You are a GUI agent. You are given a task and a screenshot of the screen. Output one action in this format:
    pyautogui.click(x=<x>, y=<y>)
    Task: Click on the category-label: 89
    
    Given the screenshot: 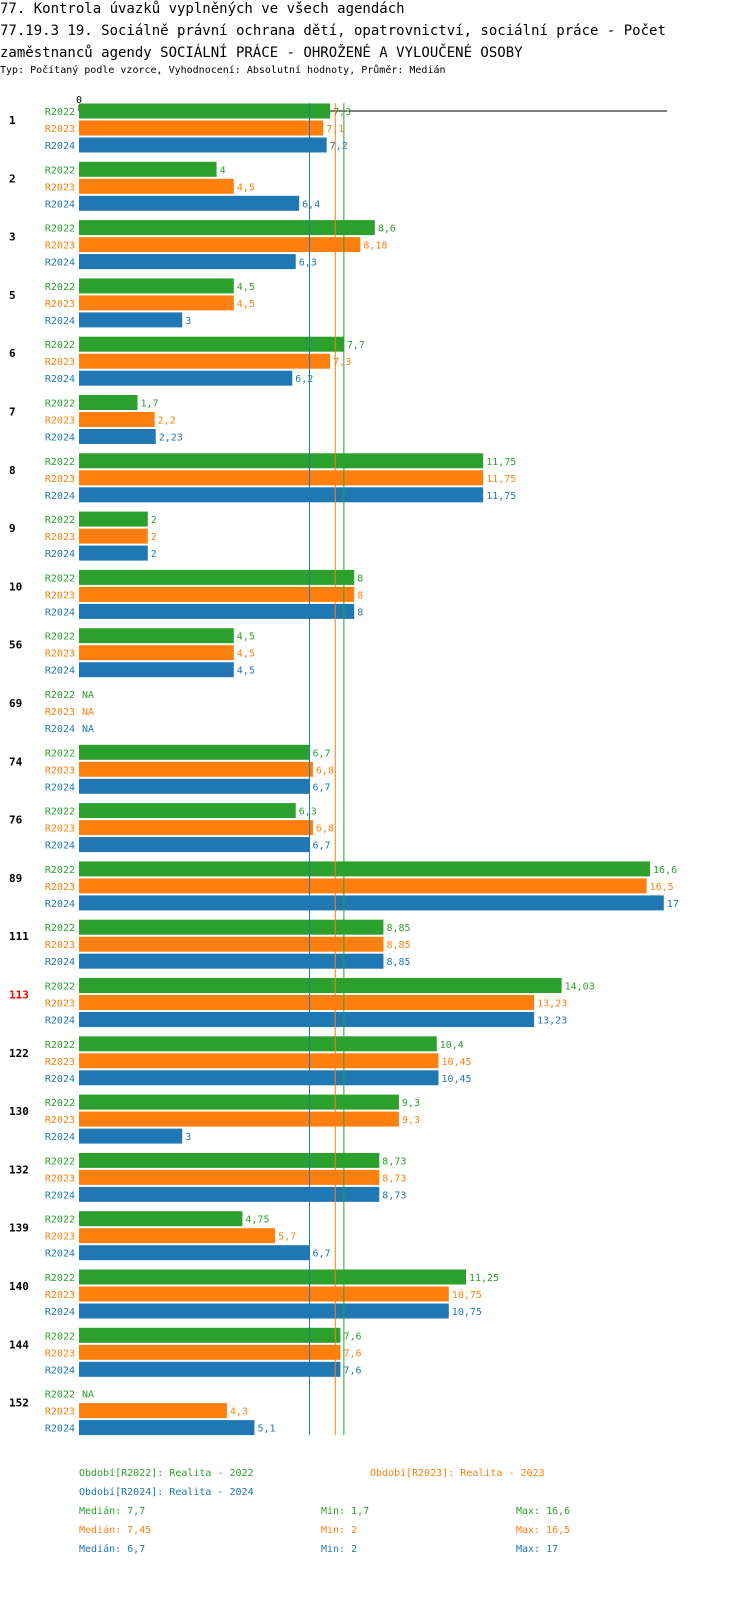 What is the action you would take?
    pyautogui.click(x=15, y=878)
    